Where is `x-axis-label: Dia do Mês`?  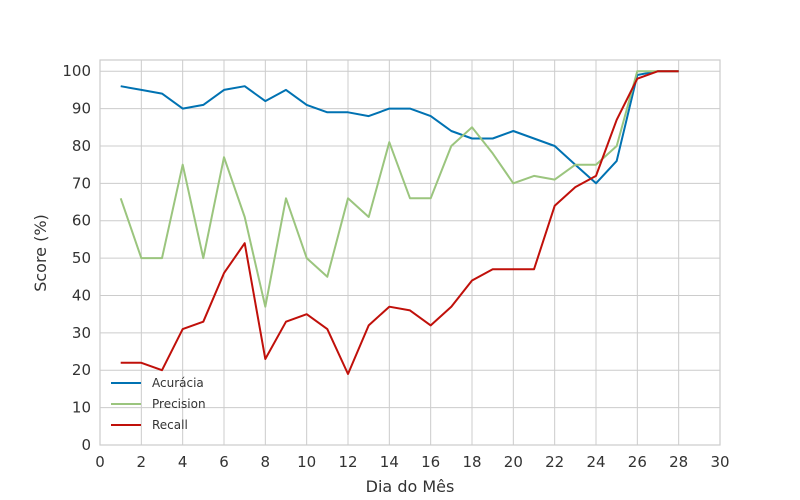 x-axis-label: Dia do Mês is located at coordinates (410, 486).